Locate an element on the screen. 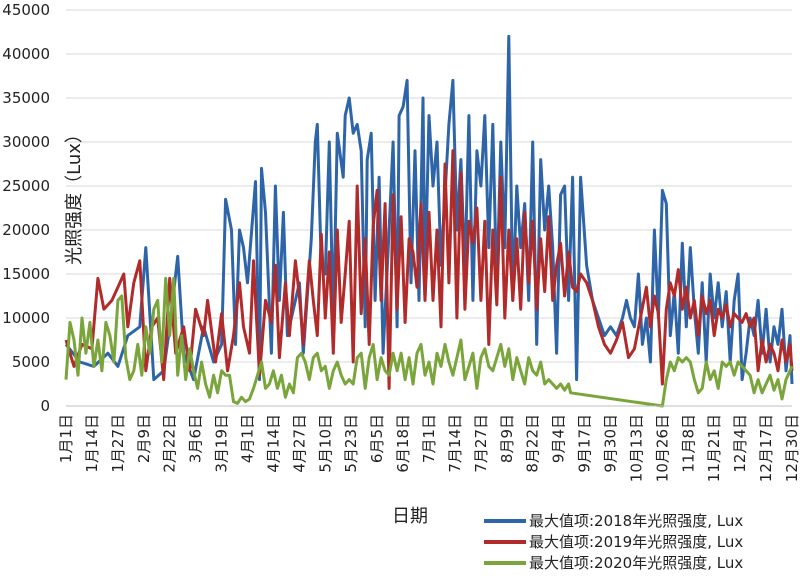 This screenshot has height=576, width=800. x-tick-label: 6月18日 is located at coordinates (403, 443).